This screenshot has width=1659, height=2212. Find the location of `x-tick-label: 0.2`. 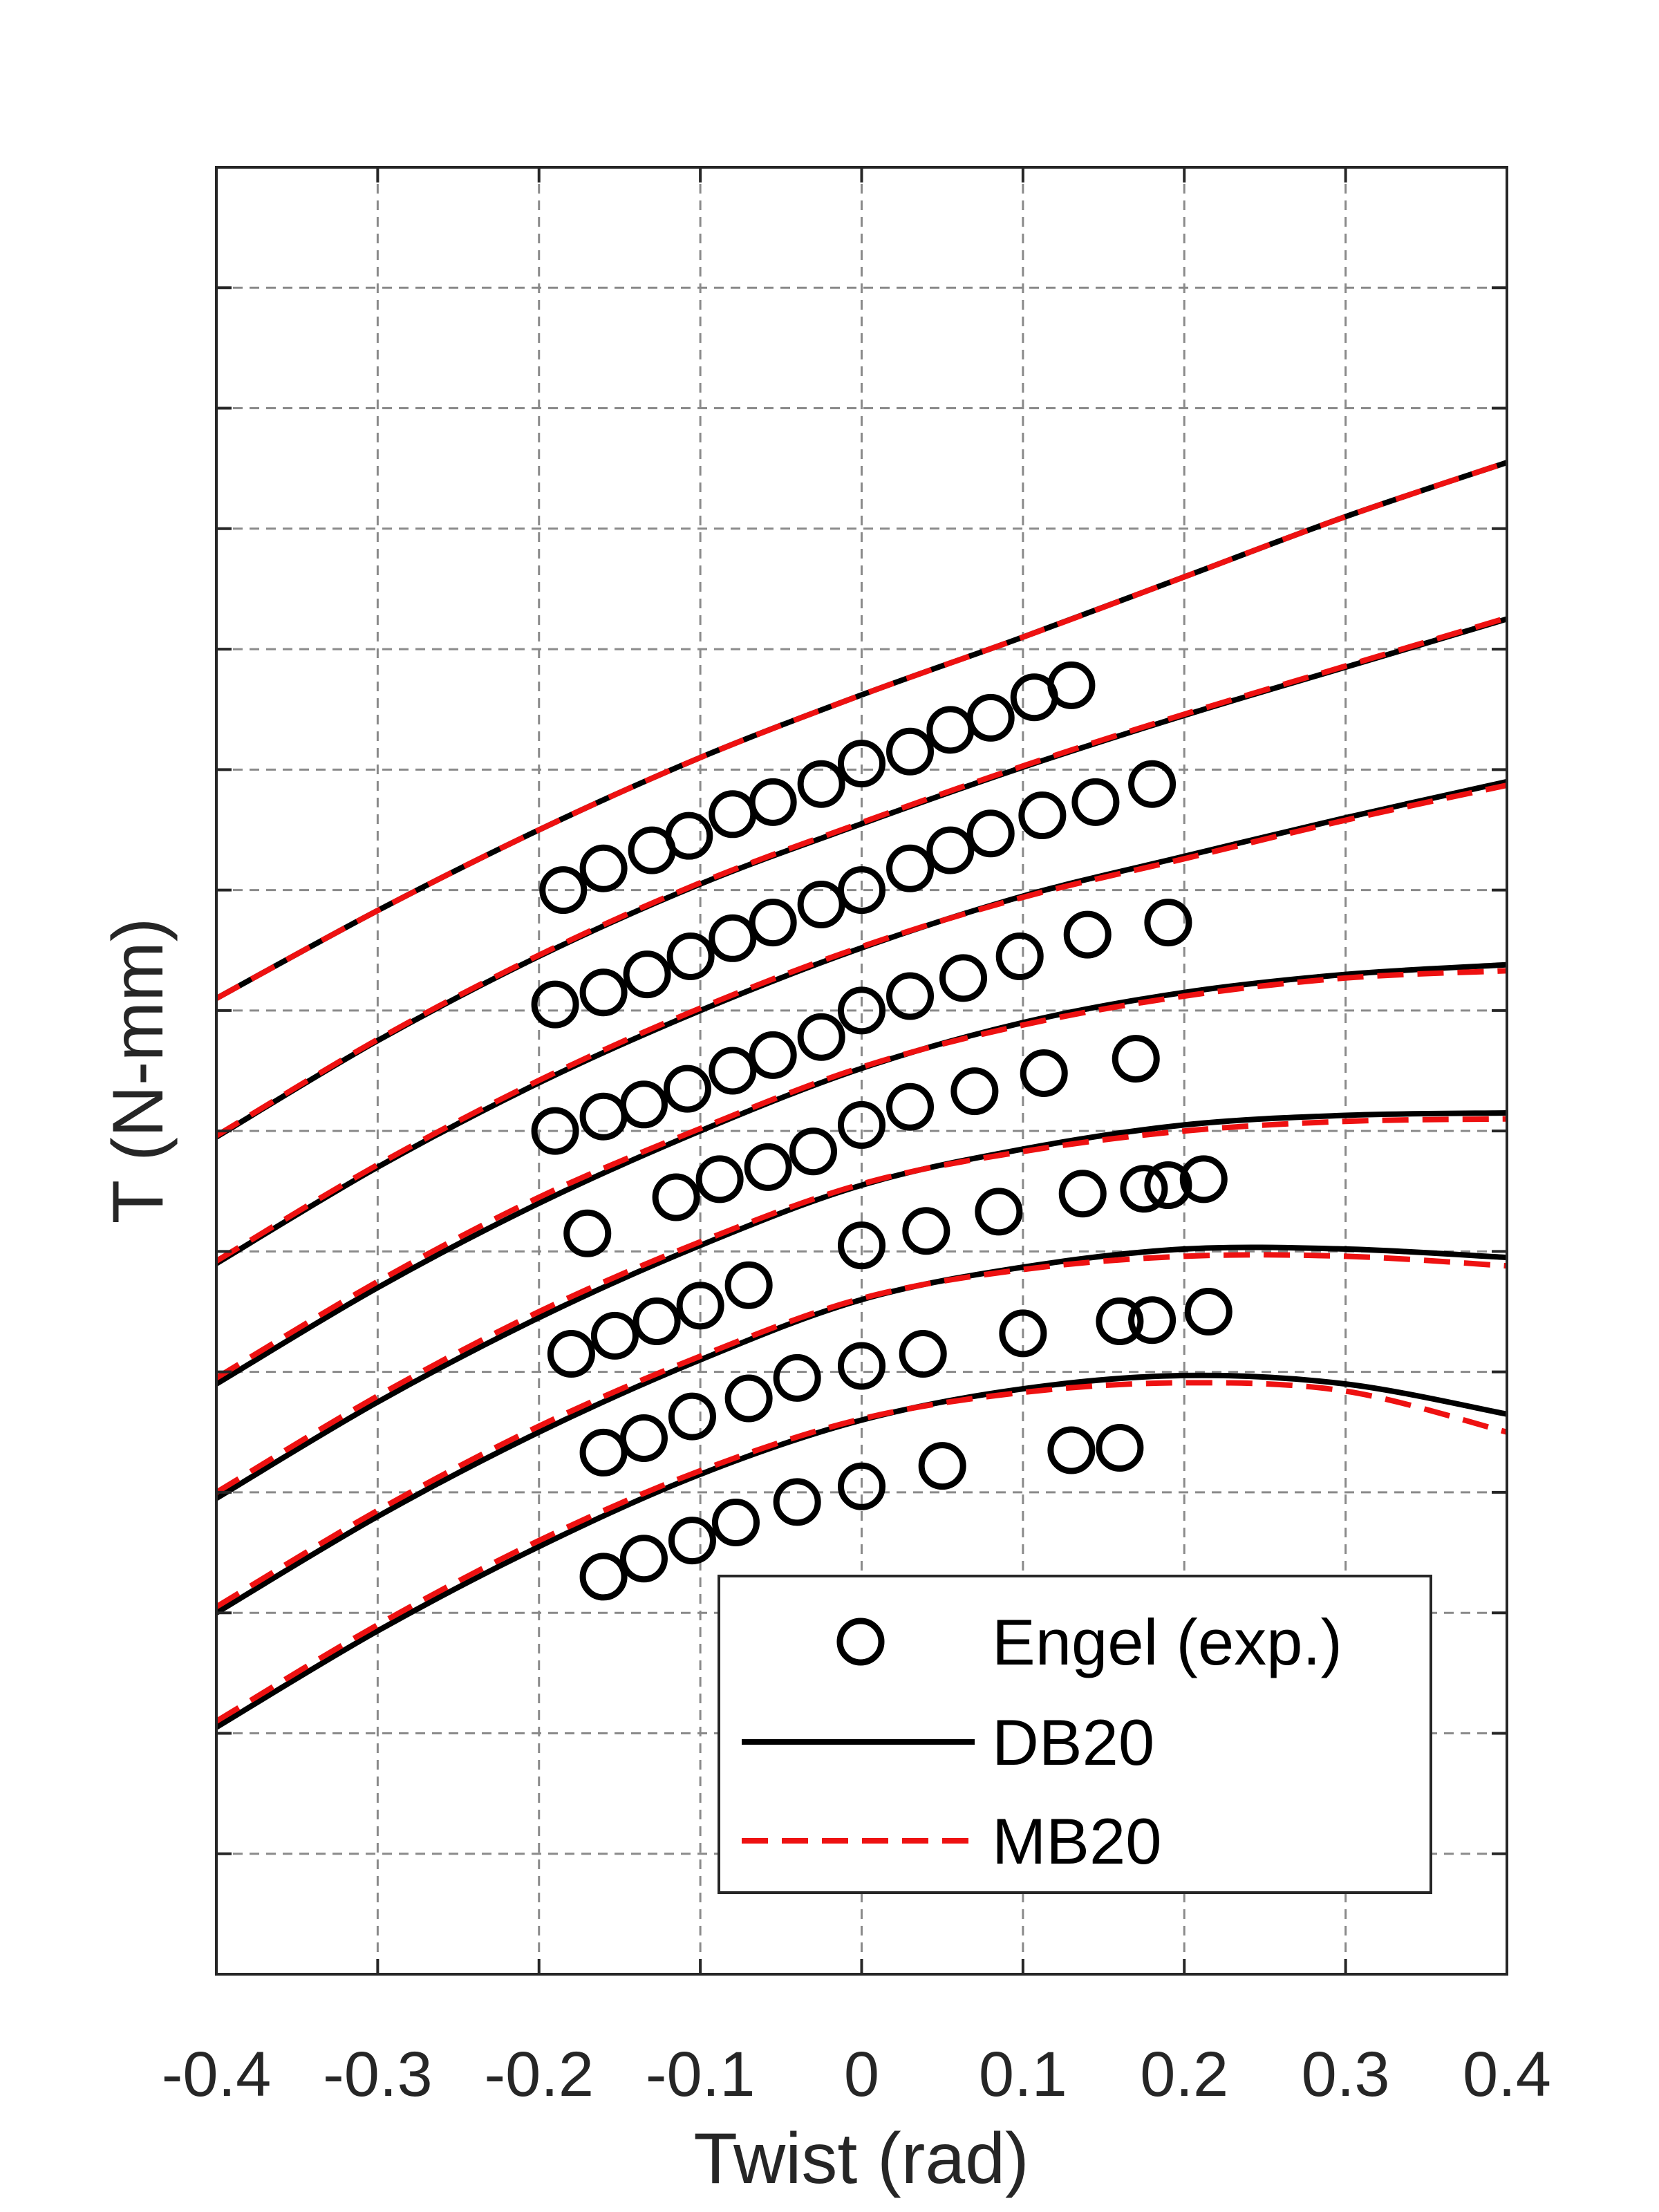

x-tick-label: 0.2 is located at coordinates (1184, 2074).